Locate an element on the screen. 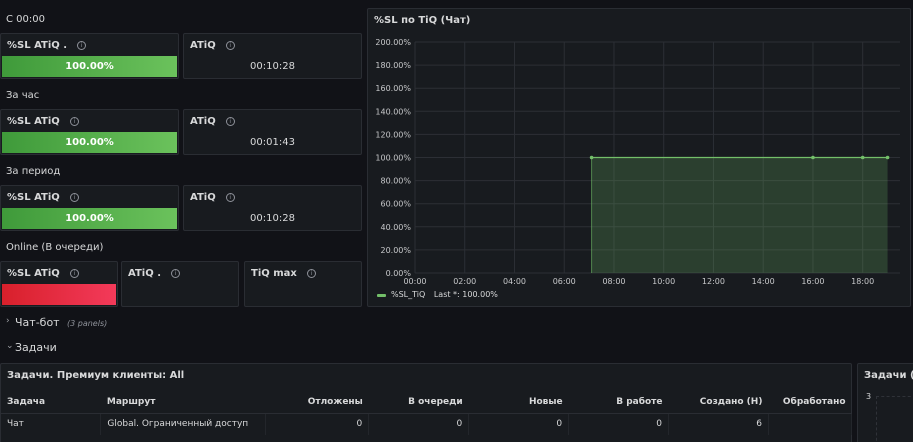  table-cell: 6 is located at coordinates (718, 424).